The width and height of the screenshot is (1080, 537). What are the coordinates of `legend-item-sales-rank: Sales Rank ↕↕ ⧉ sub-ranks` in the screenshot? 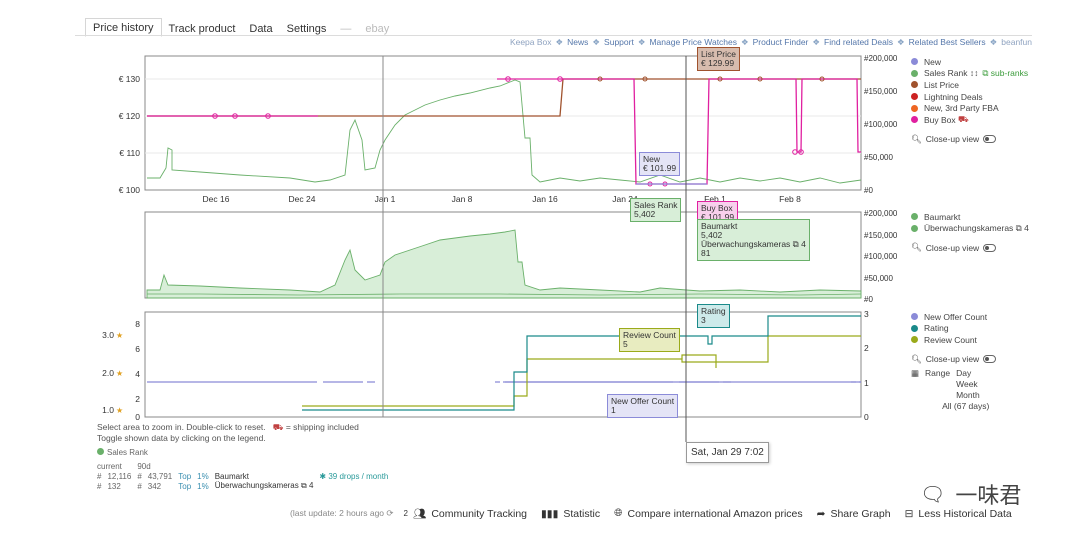 It's located at (969, 74).